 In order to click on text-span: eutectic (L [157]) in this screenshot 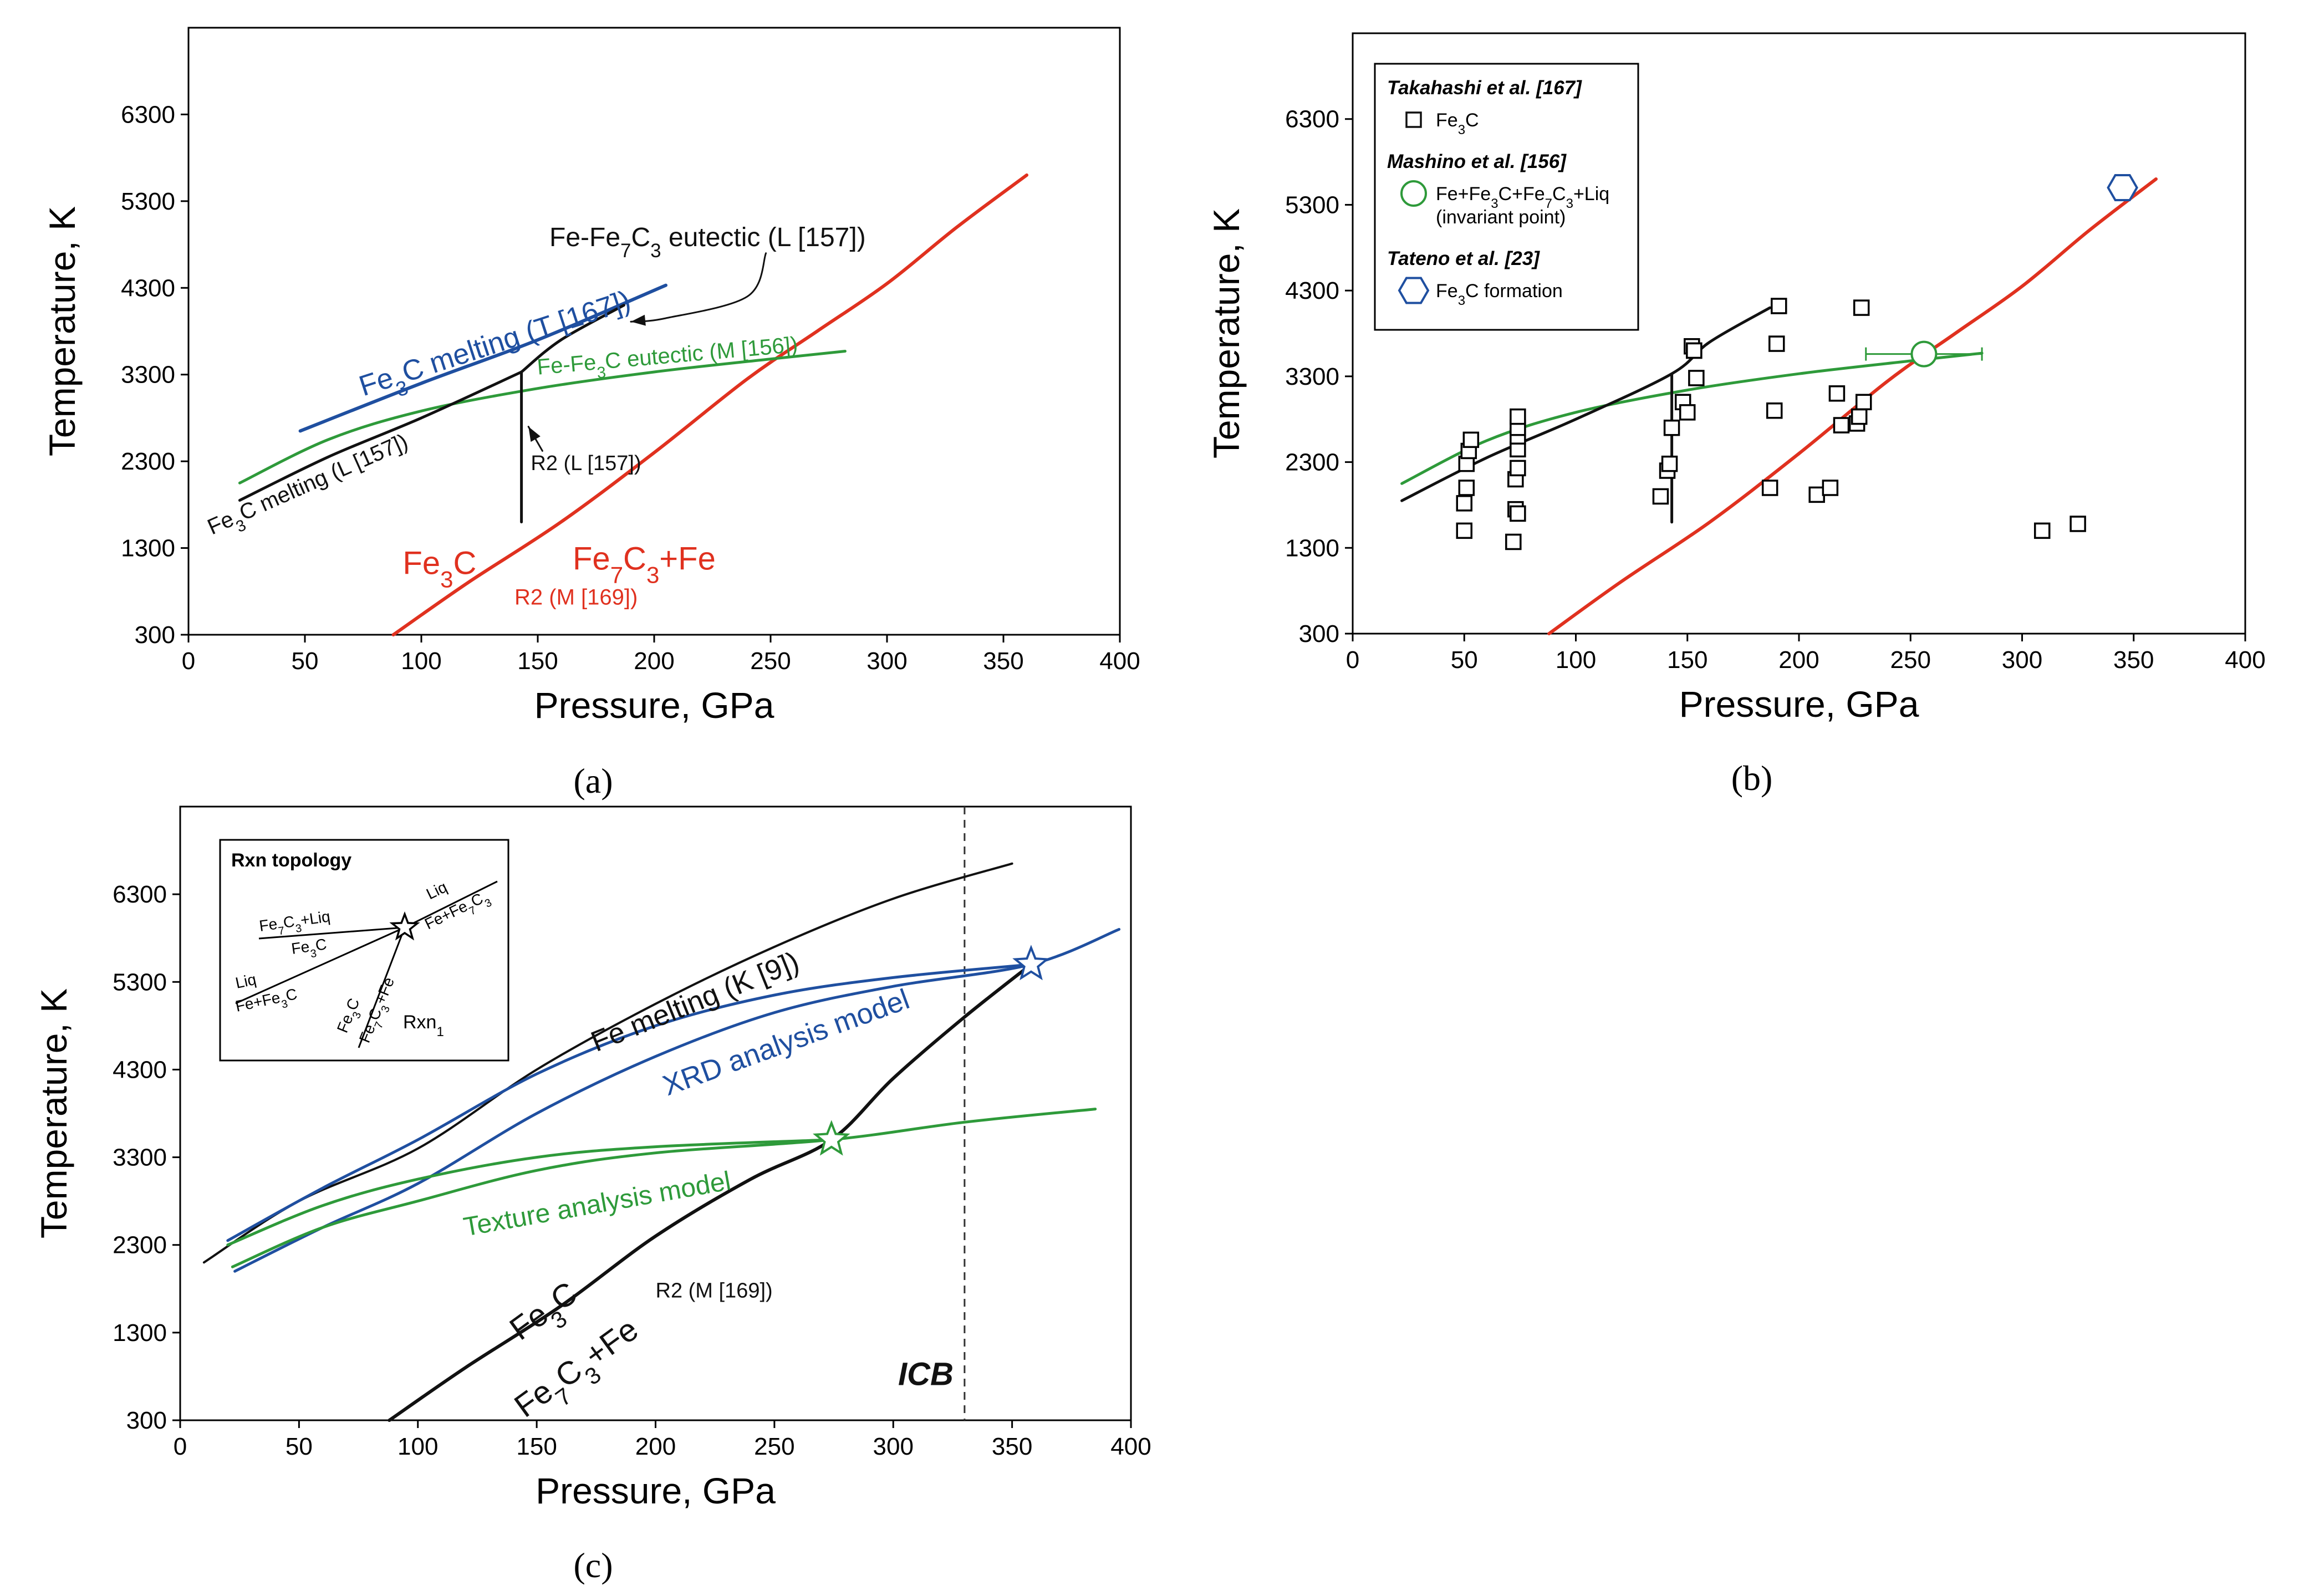, I will do `click(763, 237)`.